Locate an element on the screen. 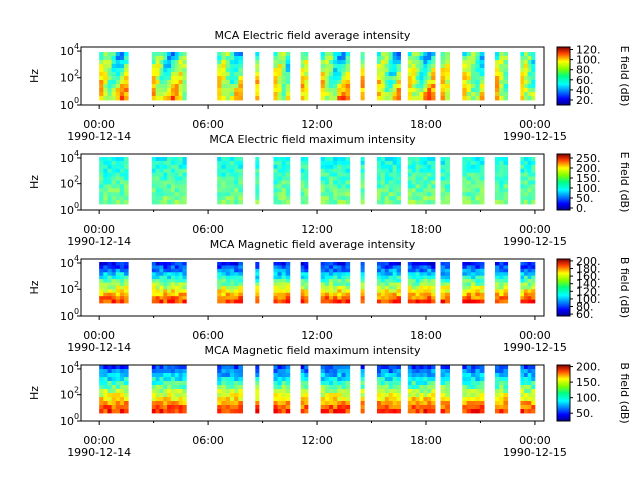  colorbar-tick-label: 180. is located at coordinates (588, 269).